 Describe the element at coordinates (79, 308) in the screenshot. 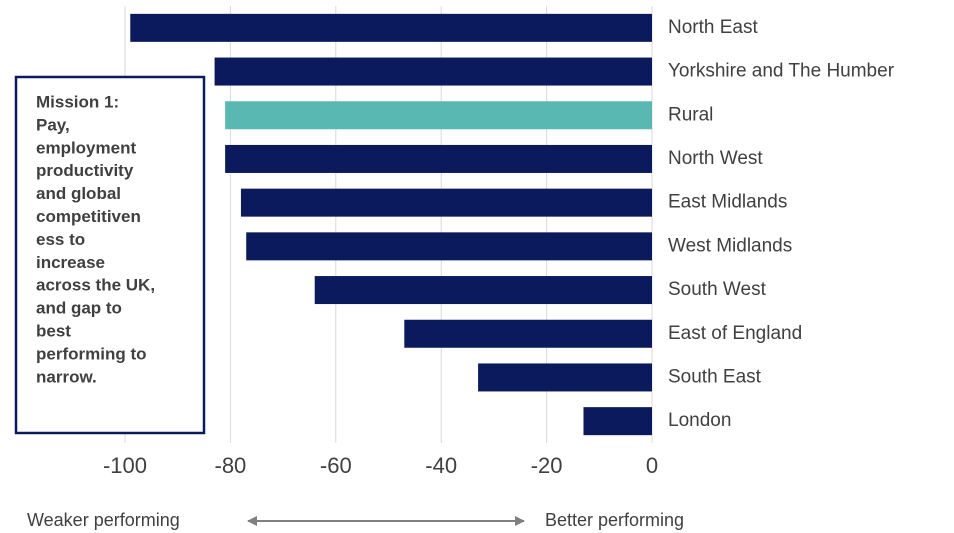

I see `annotation-line: and gap to` at that location.